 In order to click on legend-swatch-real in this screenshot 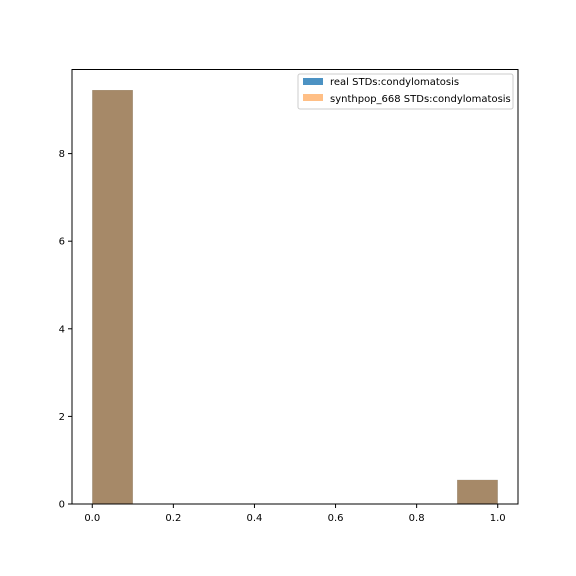, I will do `click(313, 81)`.